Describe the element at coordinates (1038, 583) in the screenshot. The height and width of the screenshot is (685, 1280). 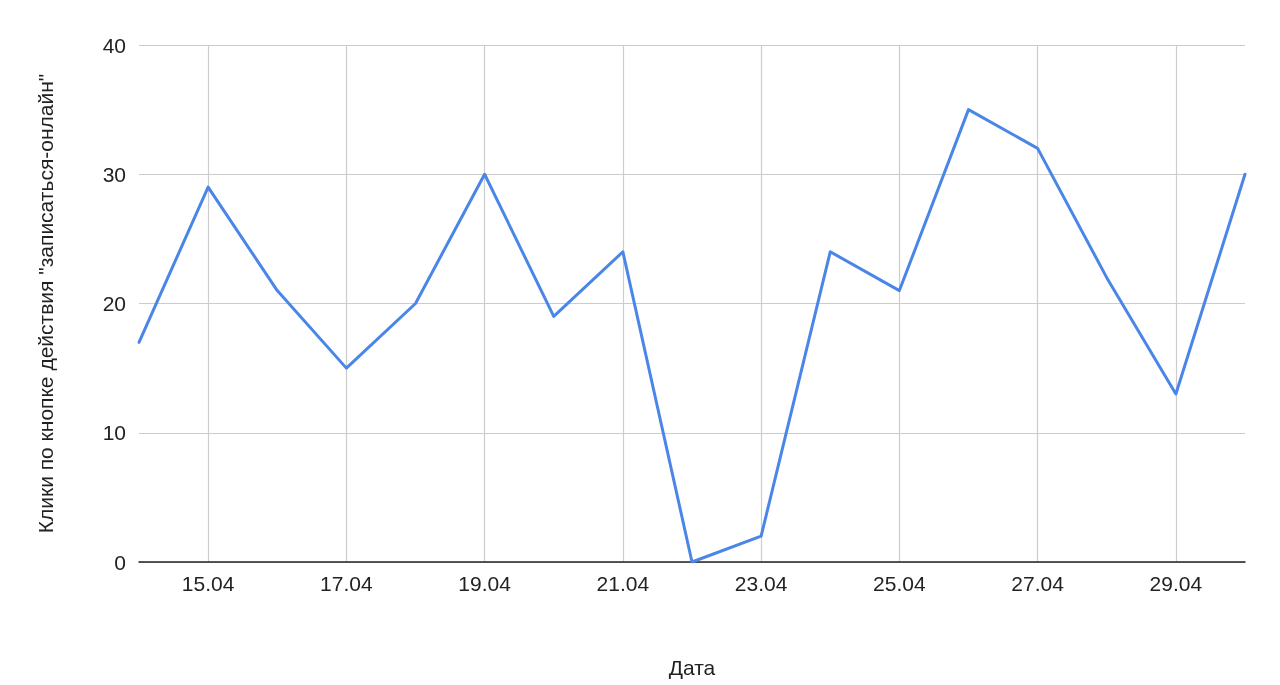
I see `x-tick-label: 27.04` at that location.